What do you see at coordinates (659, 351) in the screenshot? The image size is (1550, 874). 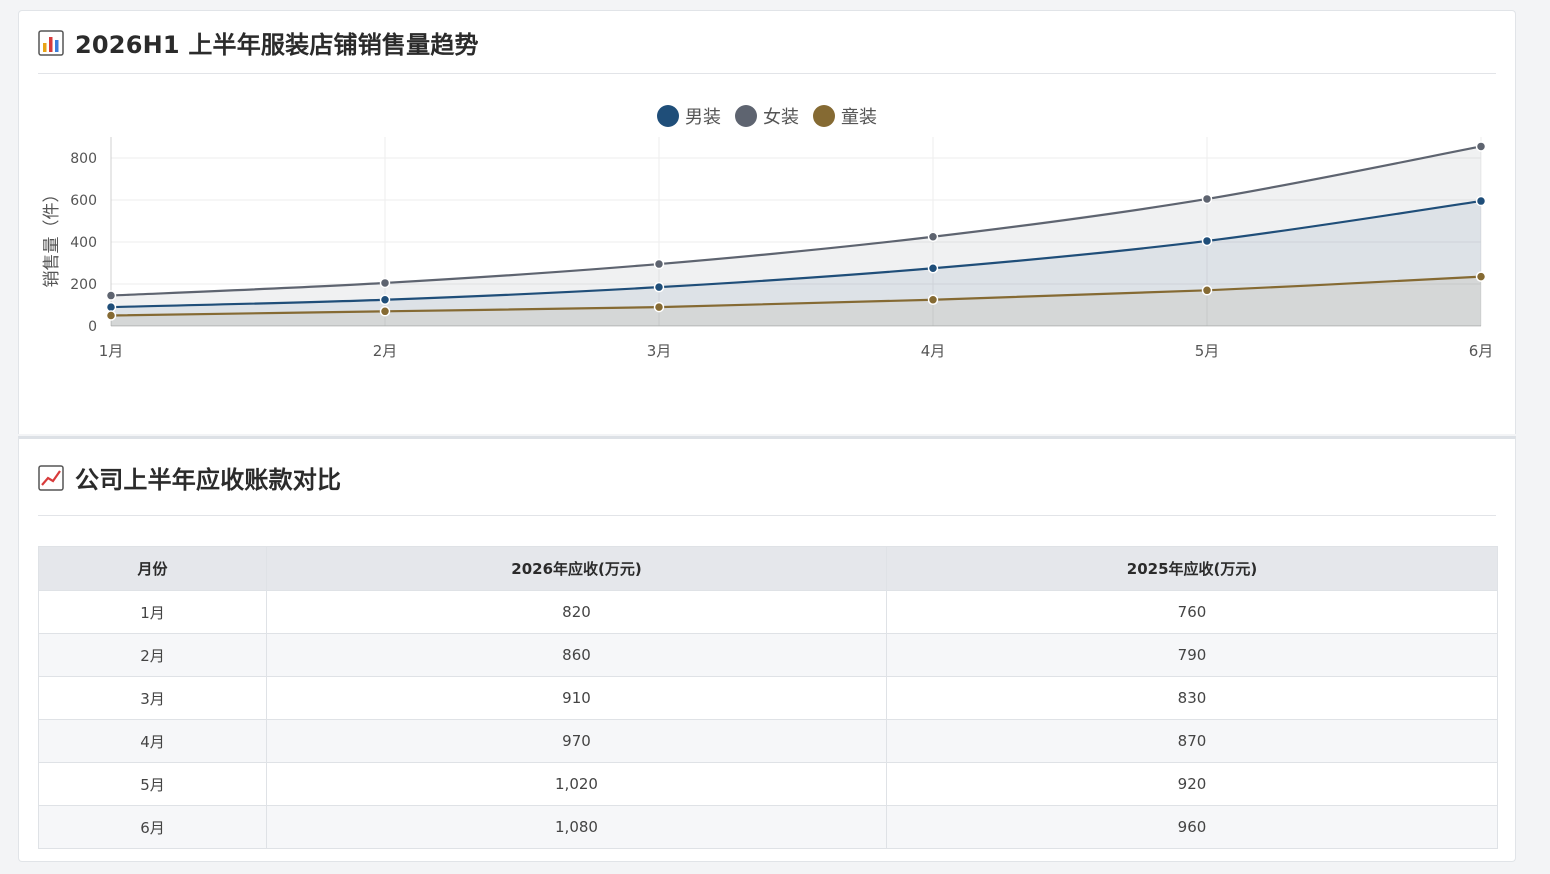 I see `x-tick-label: 3月` at bounding box center [659, 351].